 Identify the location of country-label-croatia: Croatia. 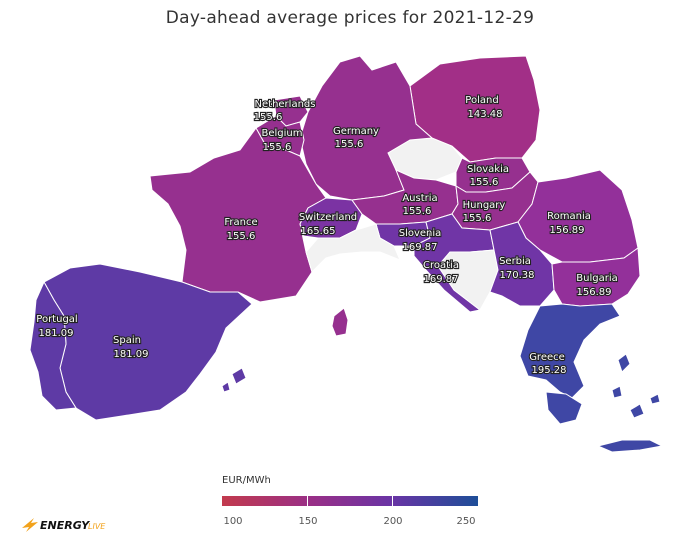
(441, 265).